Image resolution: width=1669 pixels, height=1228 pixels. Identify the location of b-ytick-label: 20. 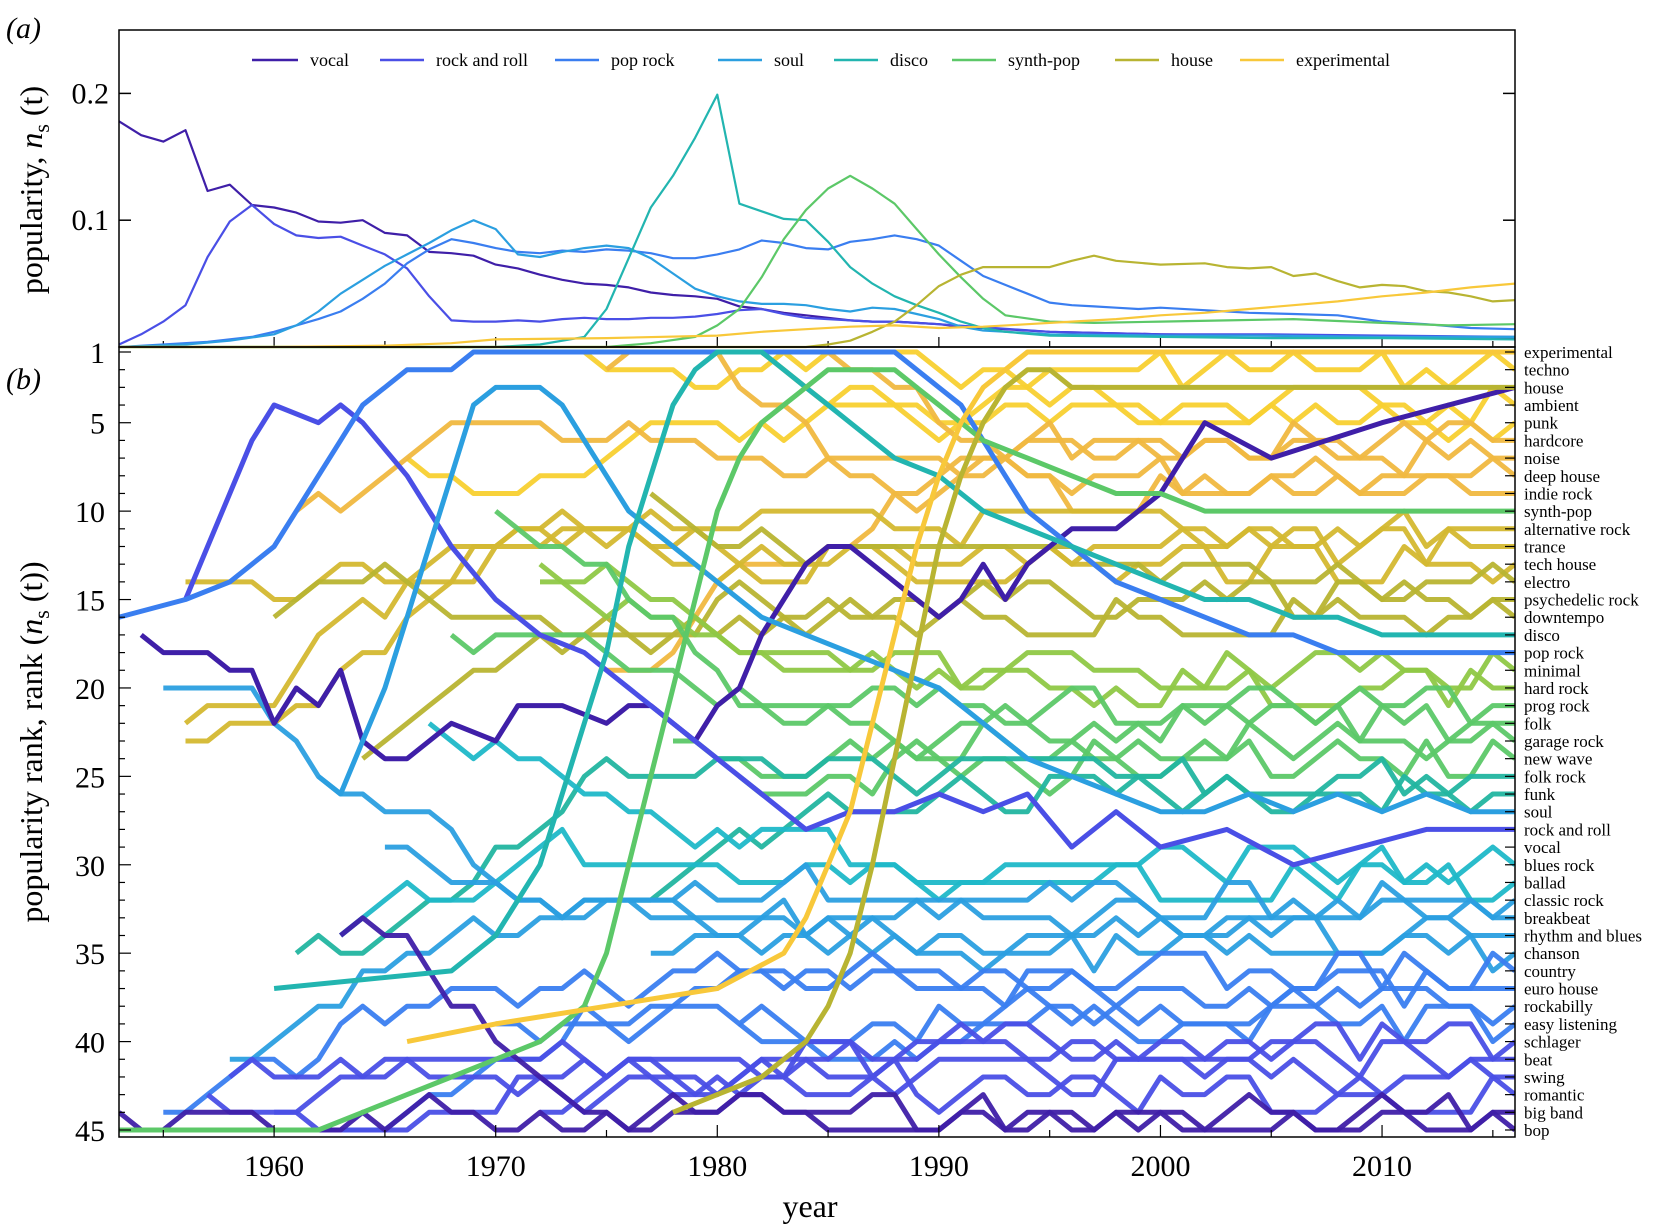
(90, 689).